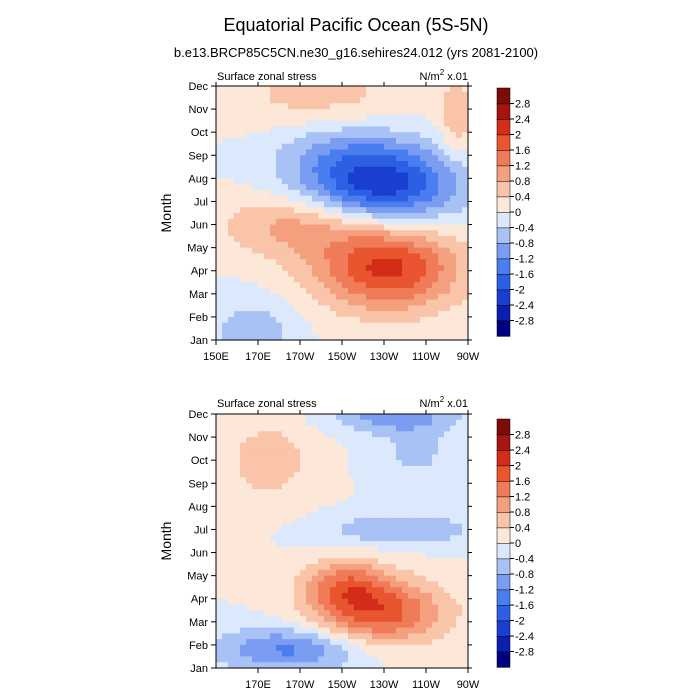 This screenshot has width=700, height=700. What do you see at coordinates (503, 458) in the screenshot?
I see `colorbar-swatch` at bounding box center [503, 458].